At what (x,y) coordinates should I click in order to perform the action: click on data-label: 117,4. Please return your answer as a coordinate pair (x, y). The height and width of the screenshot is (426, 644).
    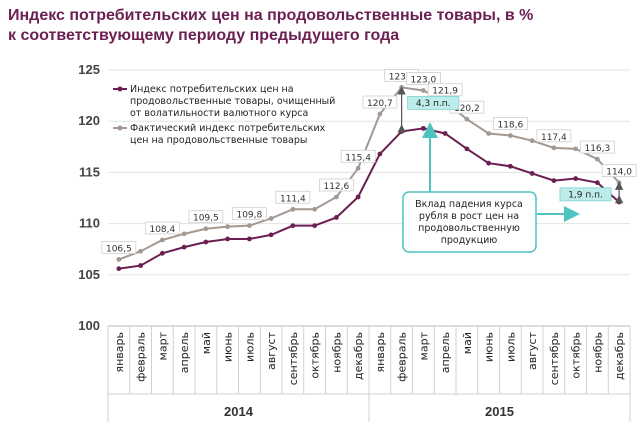
    Looking at the image, I should click on (554, 136).